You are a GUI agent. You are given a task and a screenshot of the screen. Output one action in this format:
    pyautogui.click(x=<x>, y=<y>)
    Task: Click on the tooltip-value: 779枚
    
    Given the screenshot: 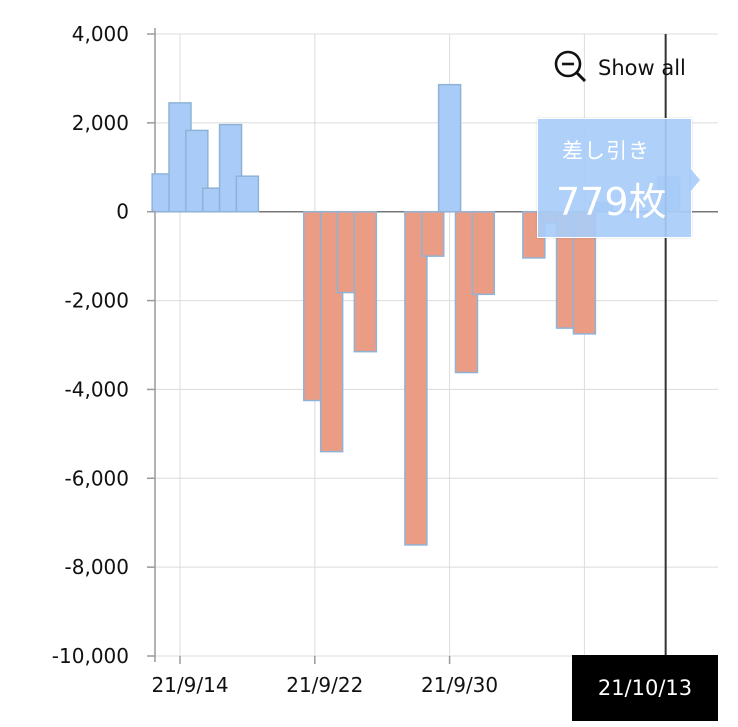 What is the action you would take?
    pyautogui.click(x=611, y=202)
    